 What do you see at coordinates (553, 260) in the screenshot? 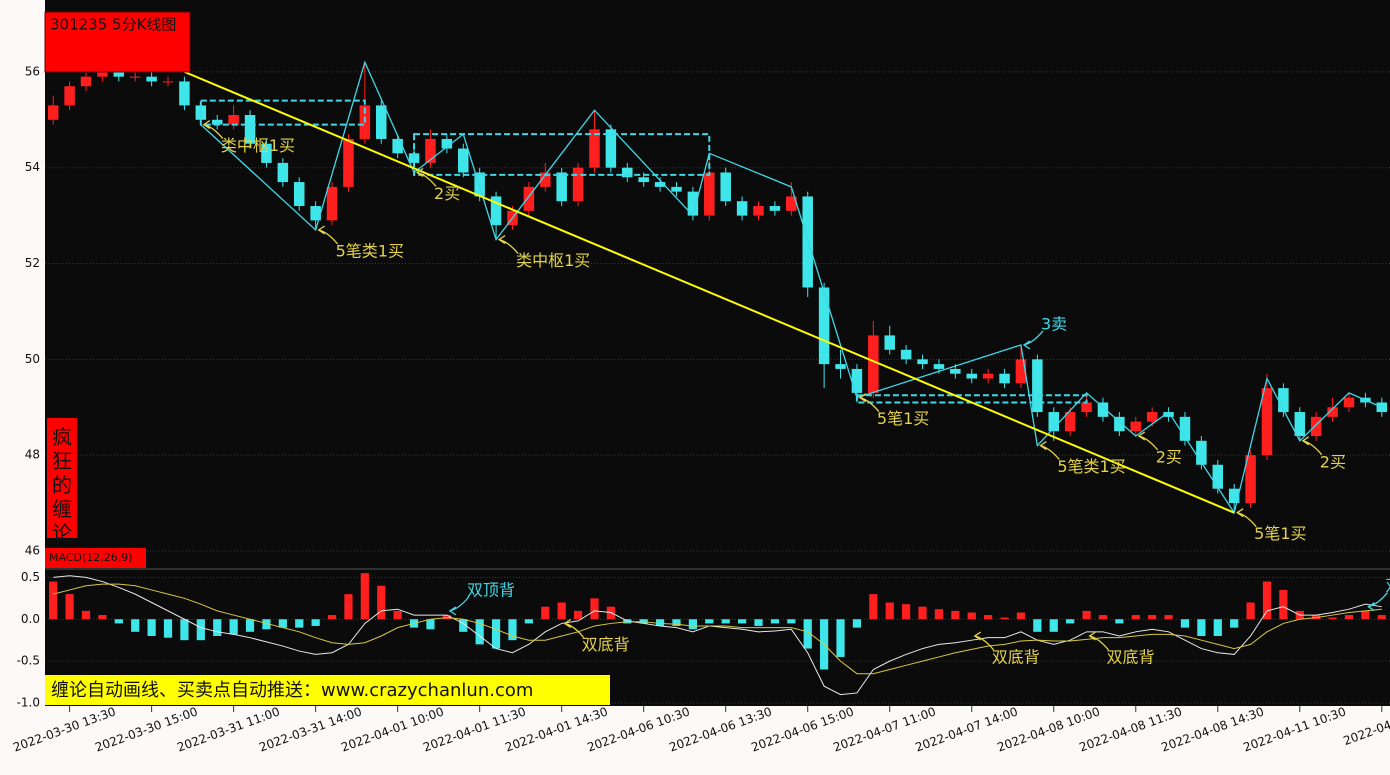
I see `annotation: 类中枢1买` at bounding box center [553, 260].